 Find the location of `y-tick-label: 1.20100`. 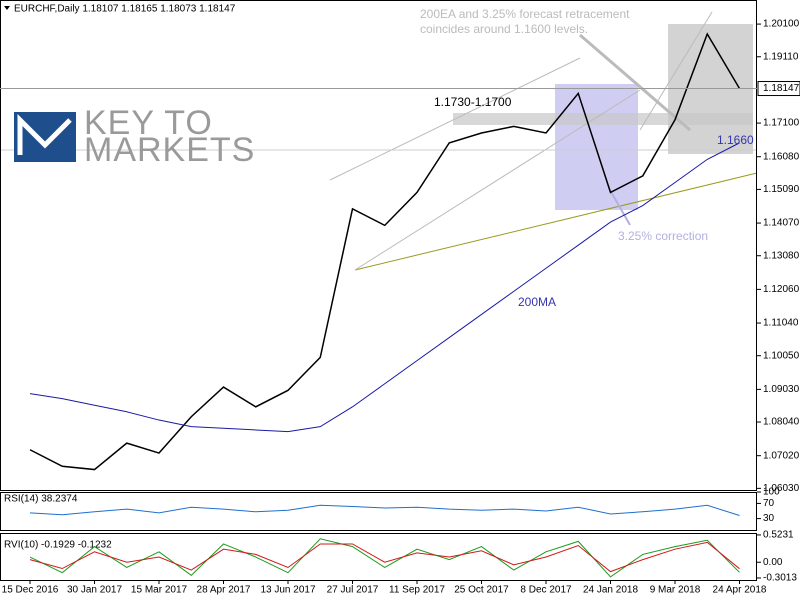

y-tick-label: 1.20100 is located at coordinates (781, 24).